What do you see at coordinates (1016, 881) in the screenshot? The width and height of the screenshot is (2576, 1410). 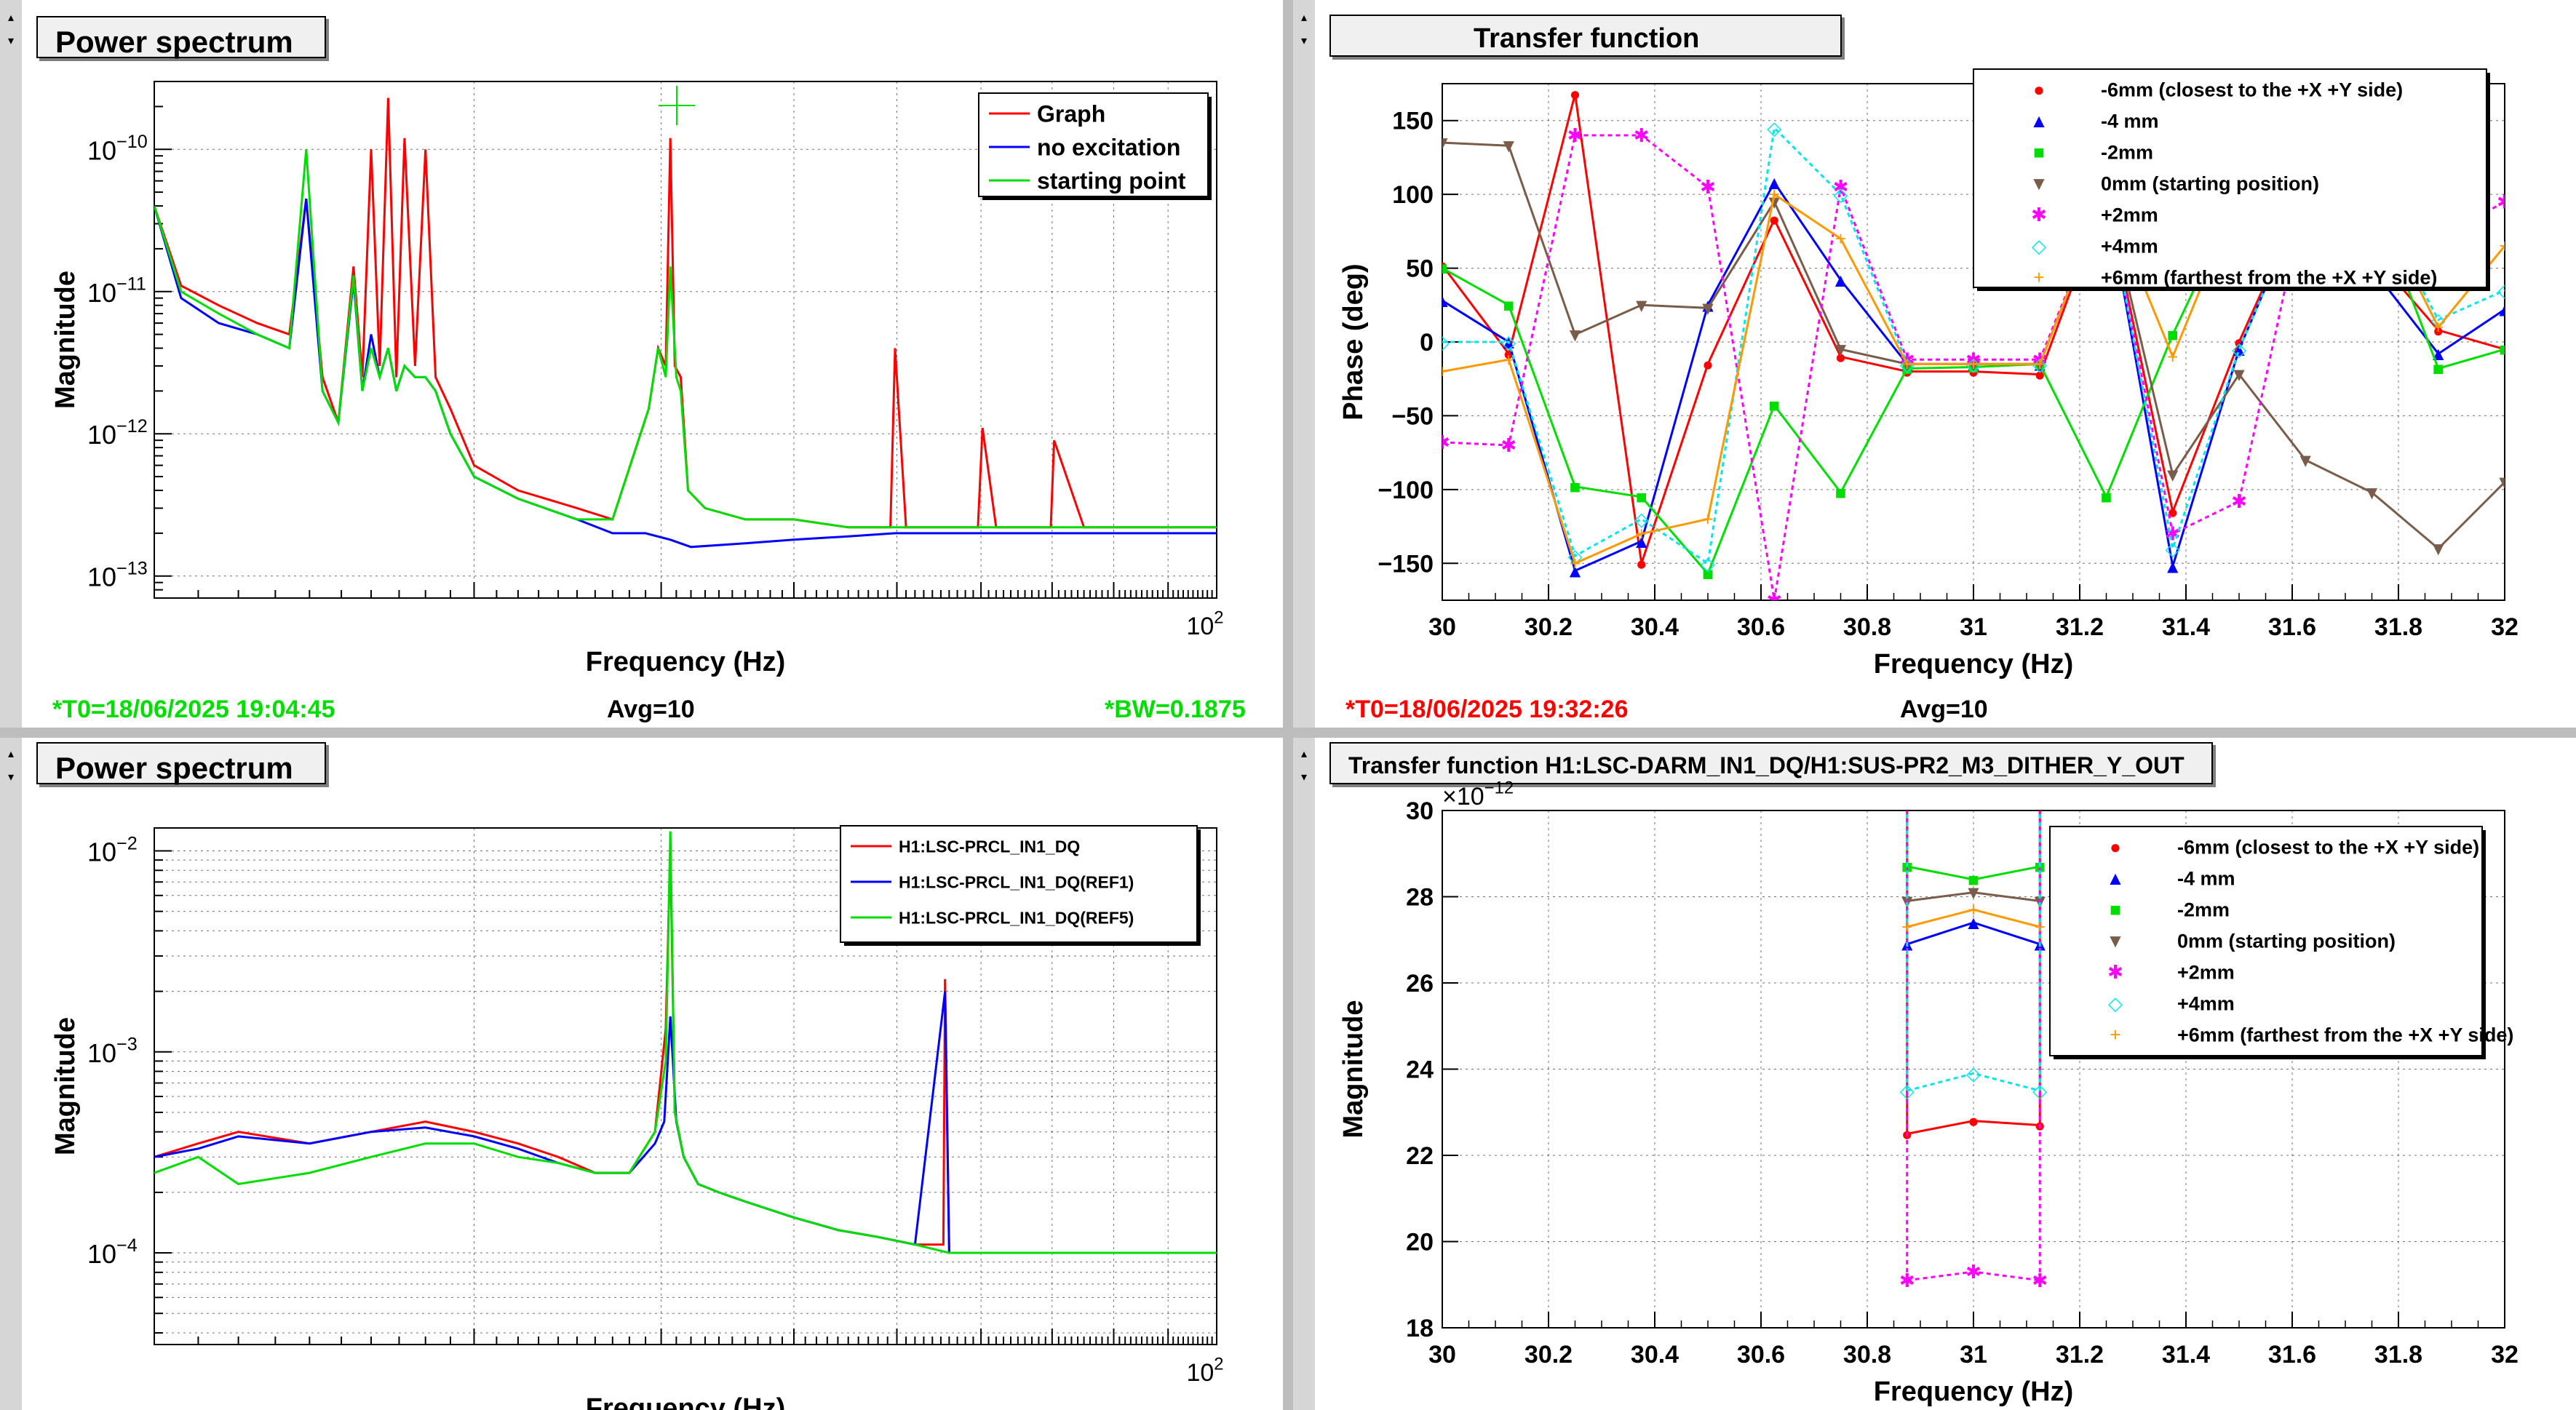 I see `legend-label: H1:LSC-PRCL_IN1_DQ(REF1)` at bounding box center [1016, 881].